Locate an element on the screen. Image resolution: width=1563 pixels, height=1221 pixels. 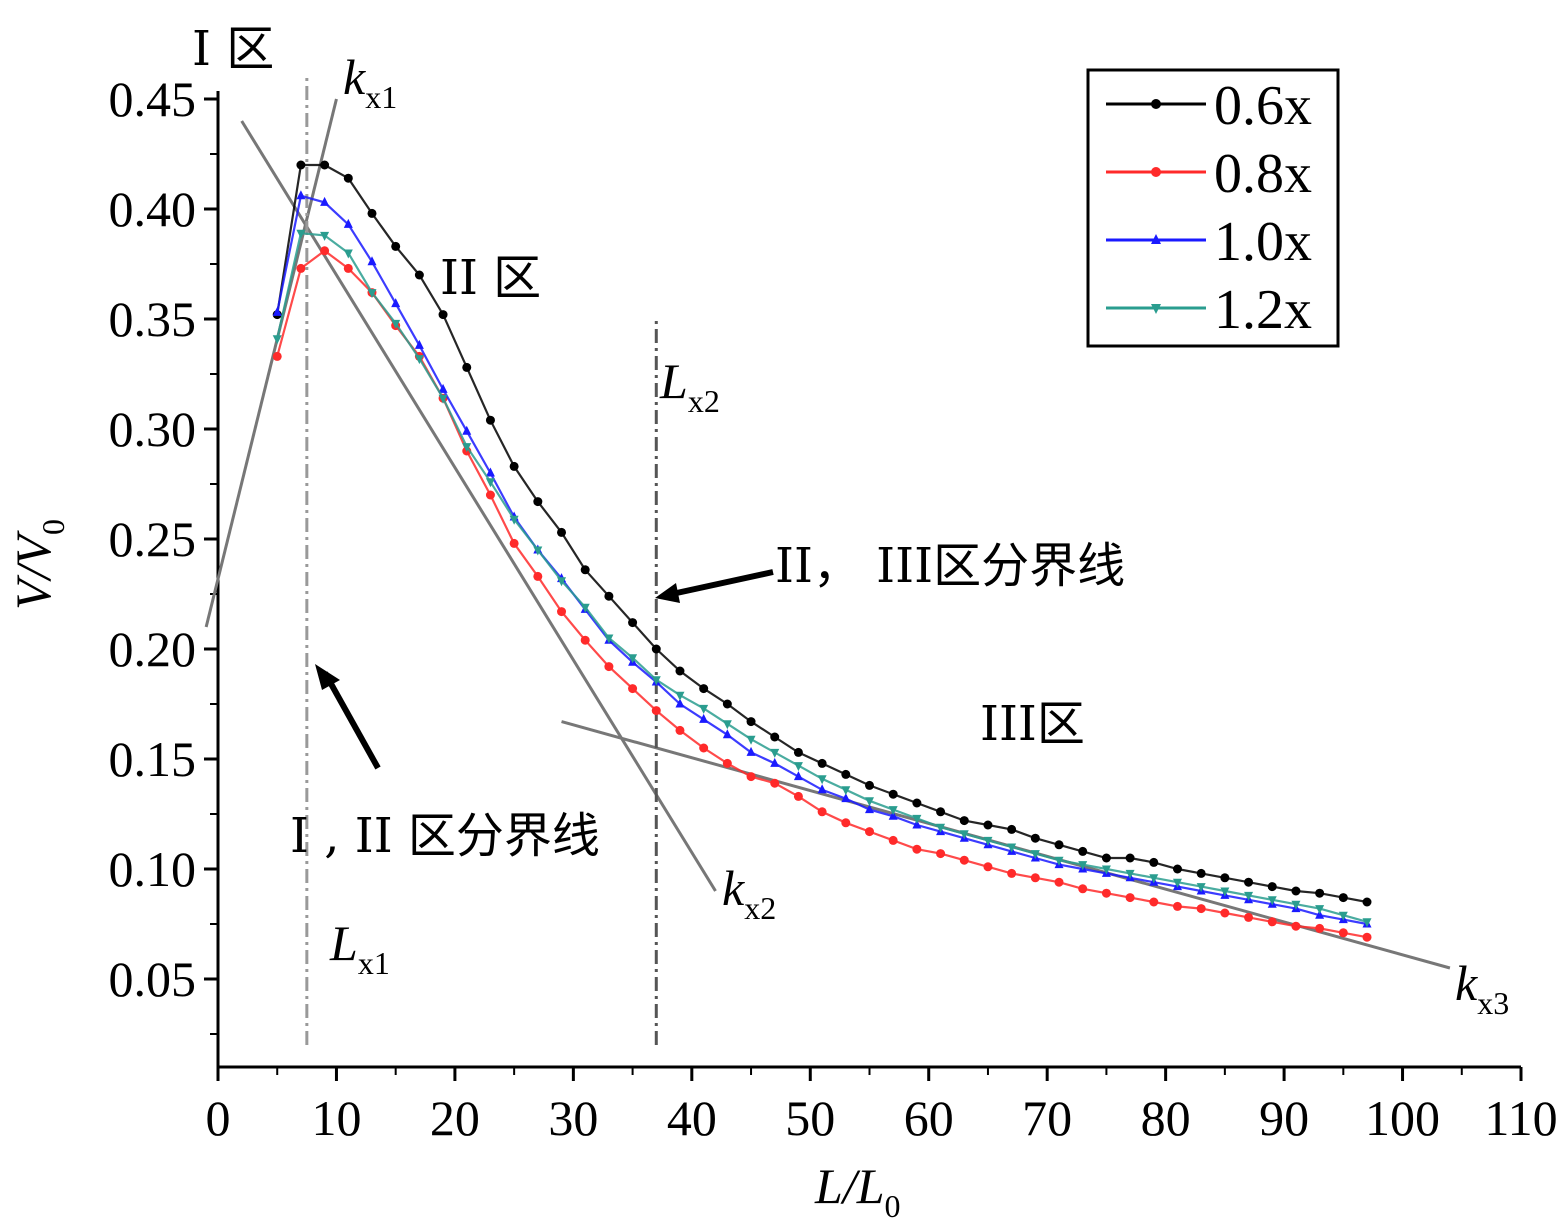
kx1-label: kx1 is located at coordinates (370, 82).